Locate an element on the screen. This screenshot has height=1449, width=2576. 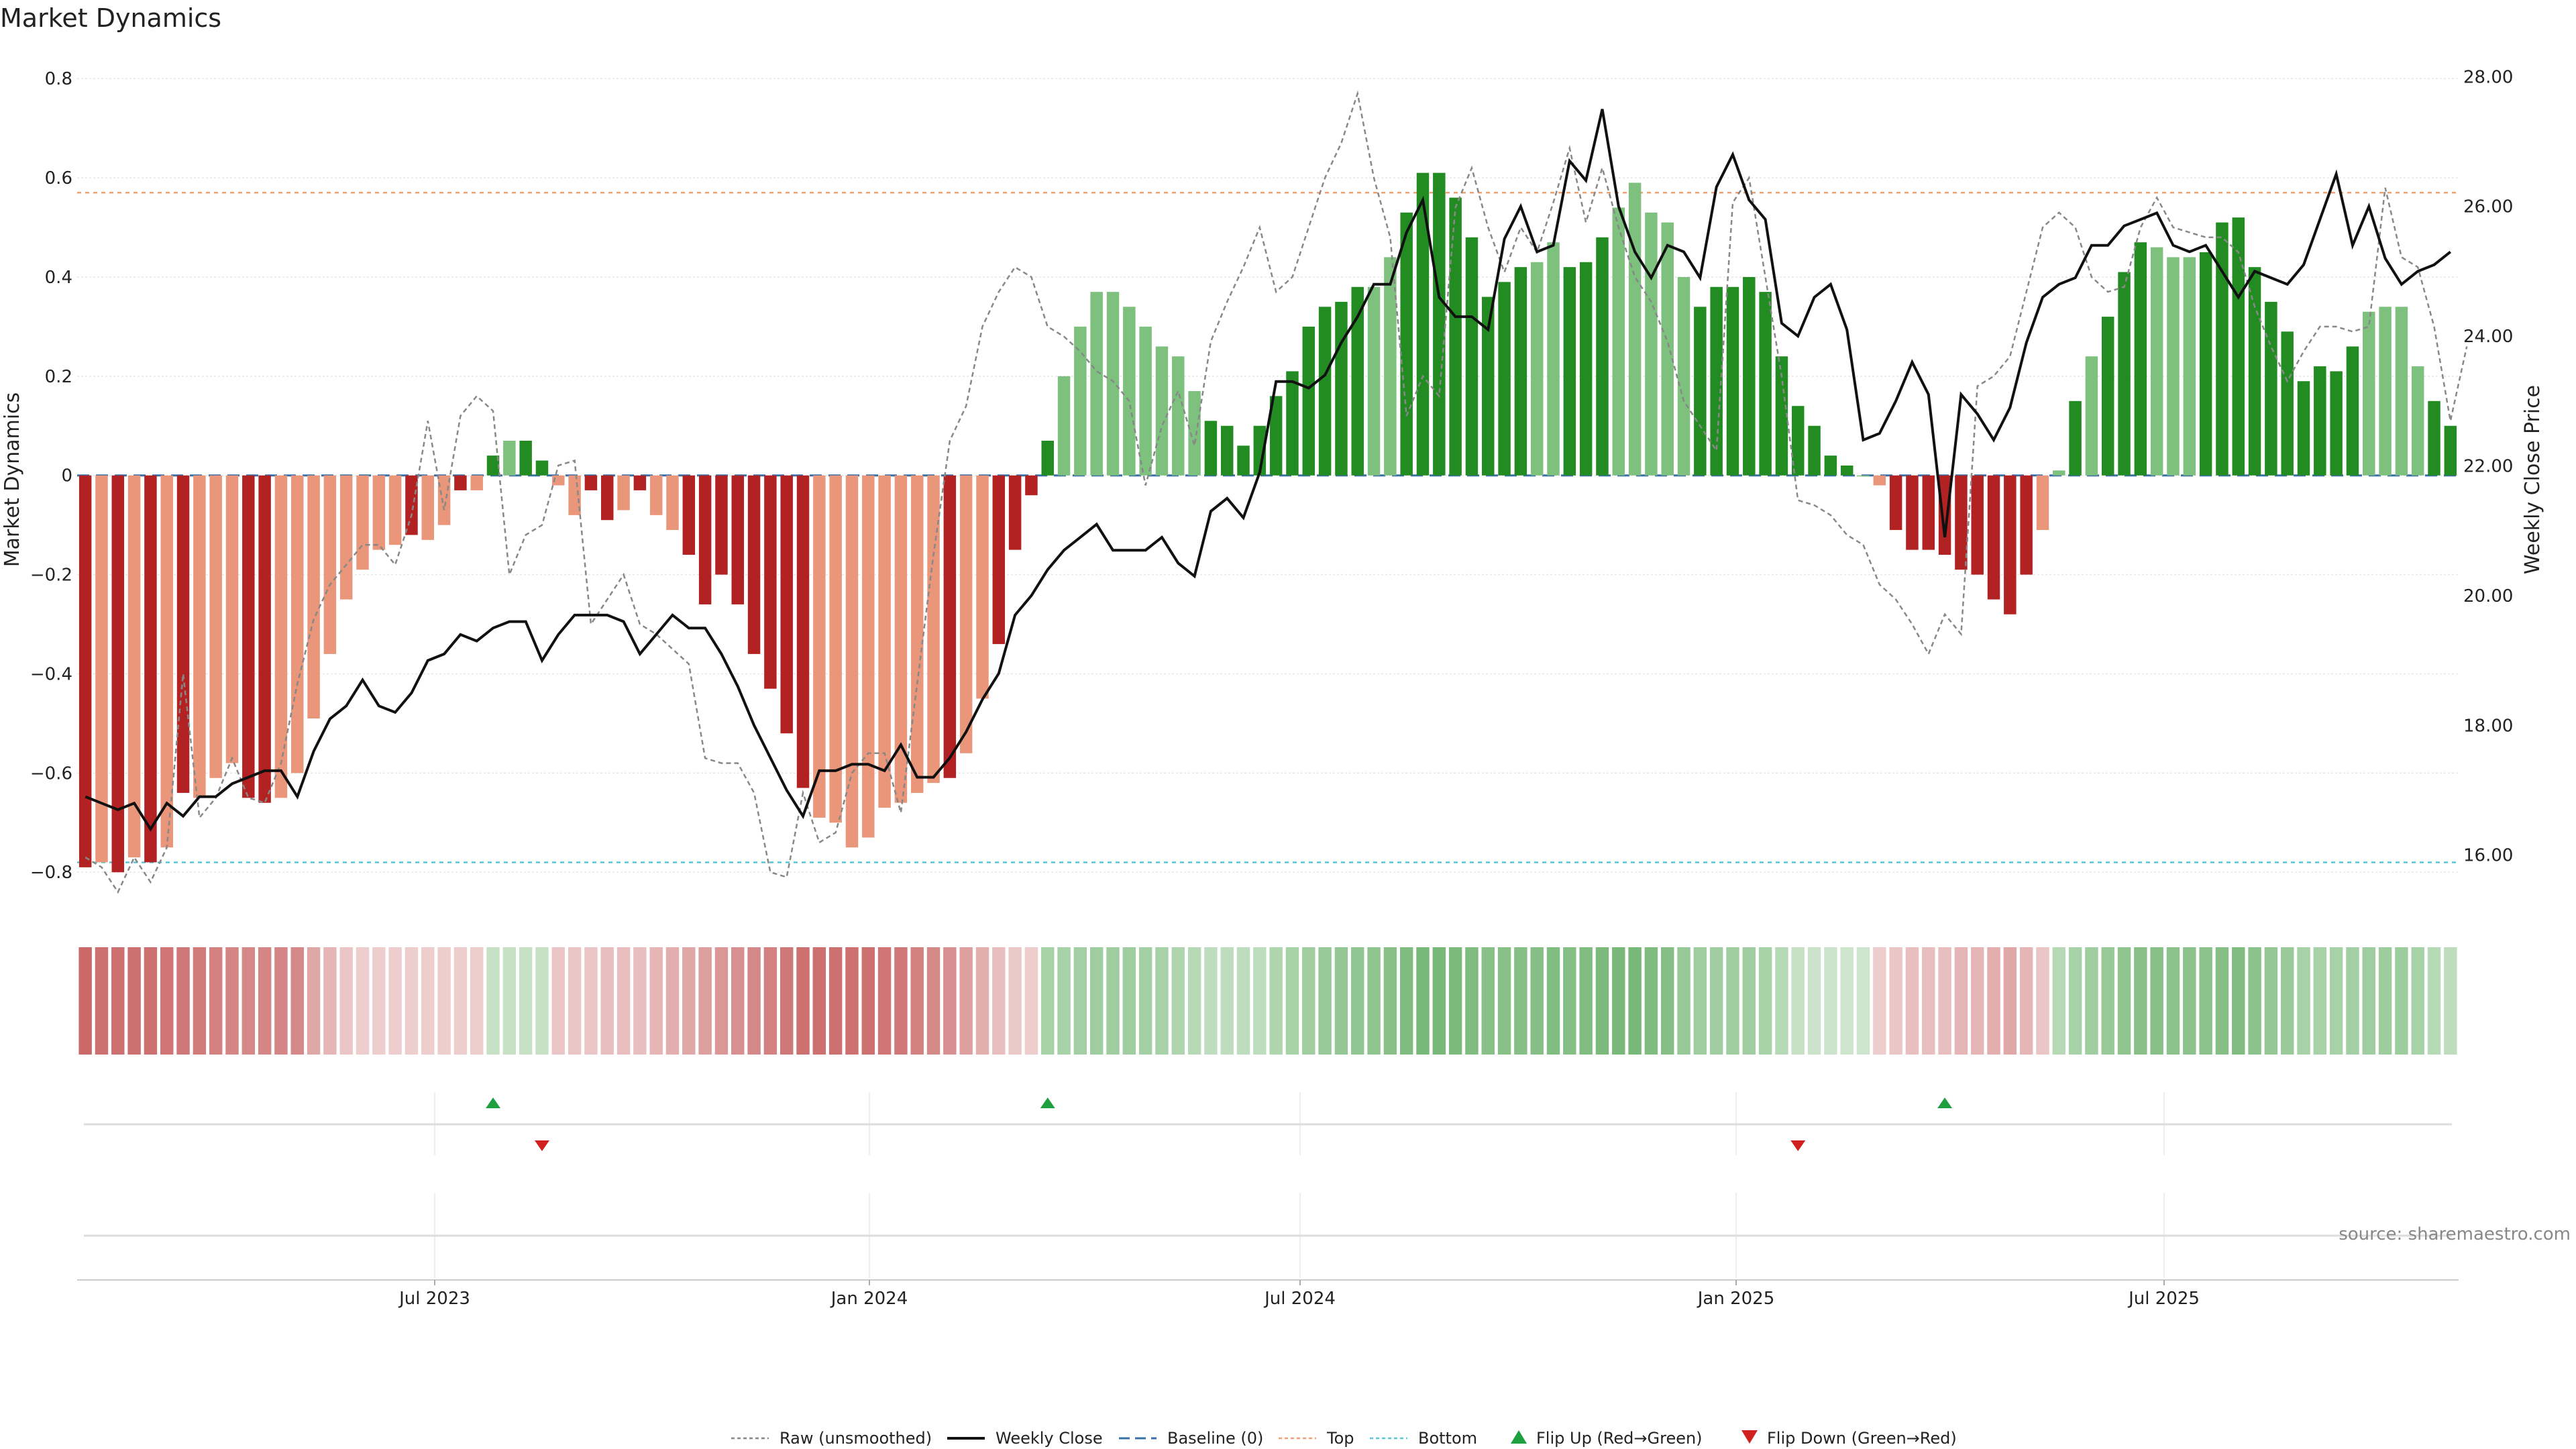
source-note: source: sharemaestro.com is located at coordinates (2455, 1234).